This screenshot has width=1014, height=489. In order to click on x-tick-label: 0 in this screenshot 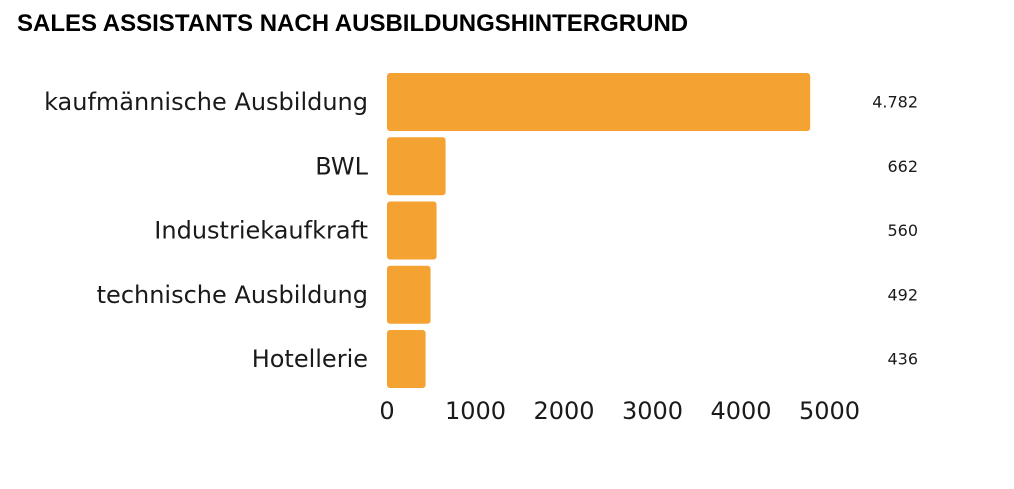, I will do `click(386, 411)`.